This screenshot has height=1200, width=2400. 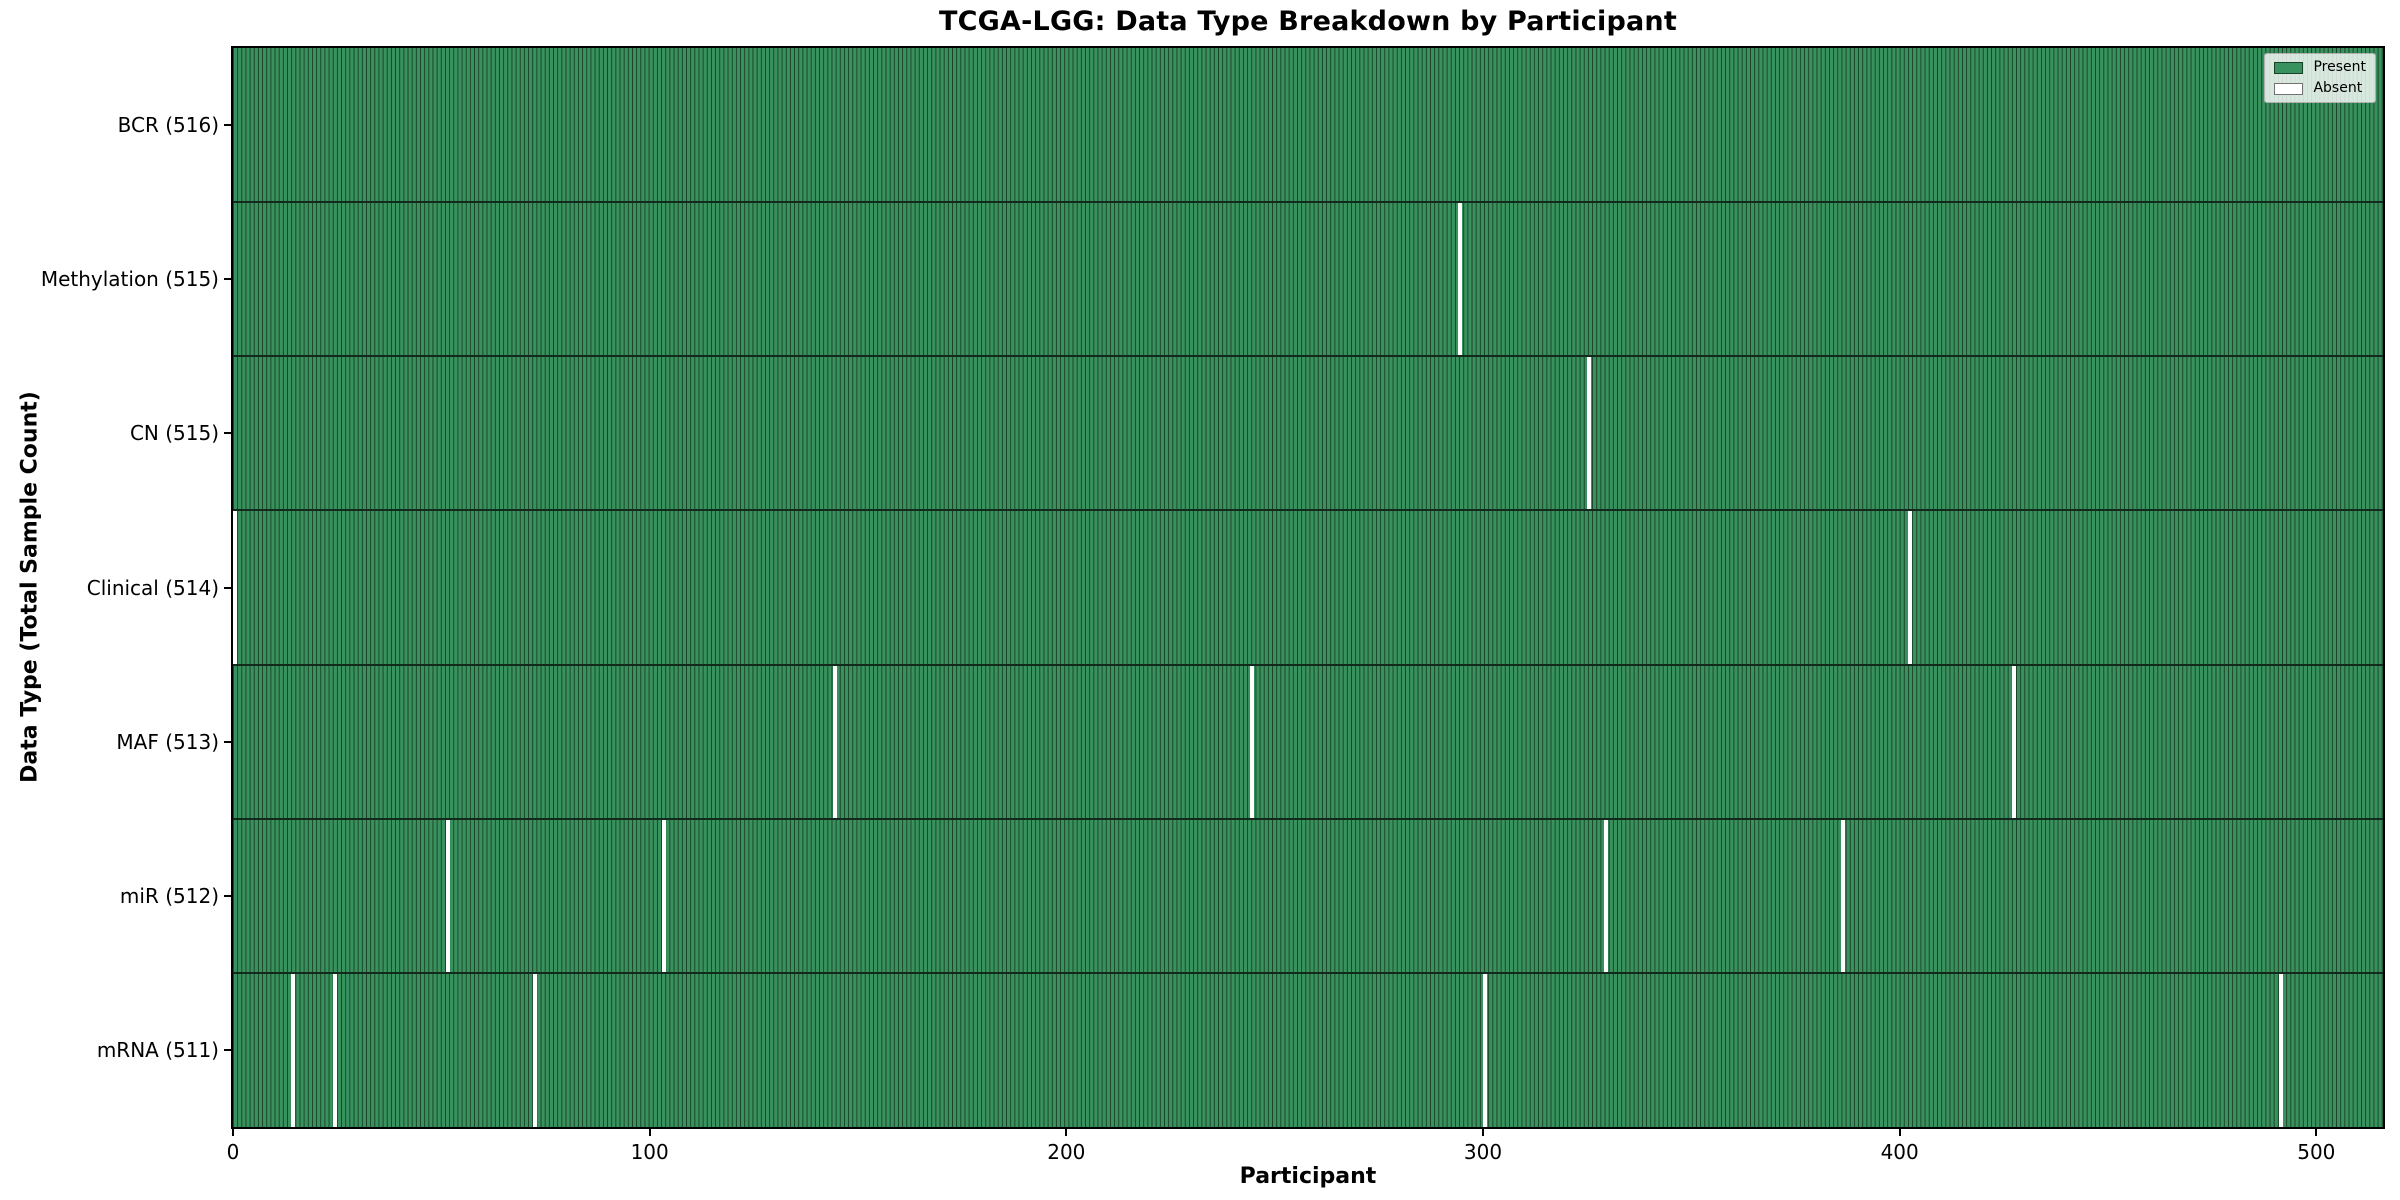 What do you see at coordinates (2320, 78) in the screenshot?
I see `legend: Present Absent` at bounding box center [2320, 78].